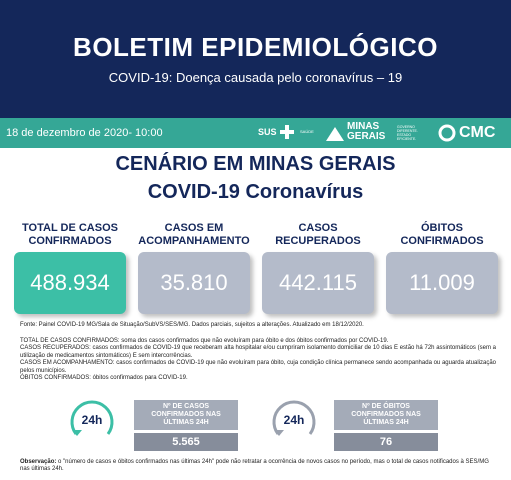 This screenshot has height=480, width=511. I want to click on logo-saude: SAÚDE, so click(307, 131).